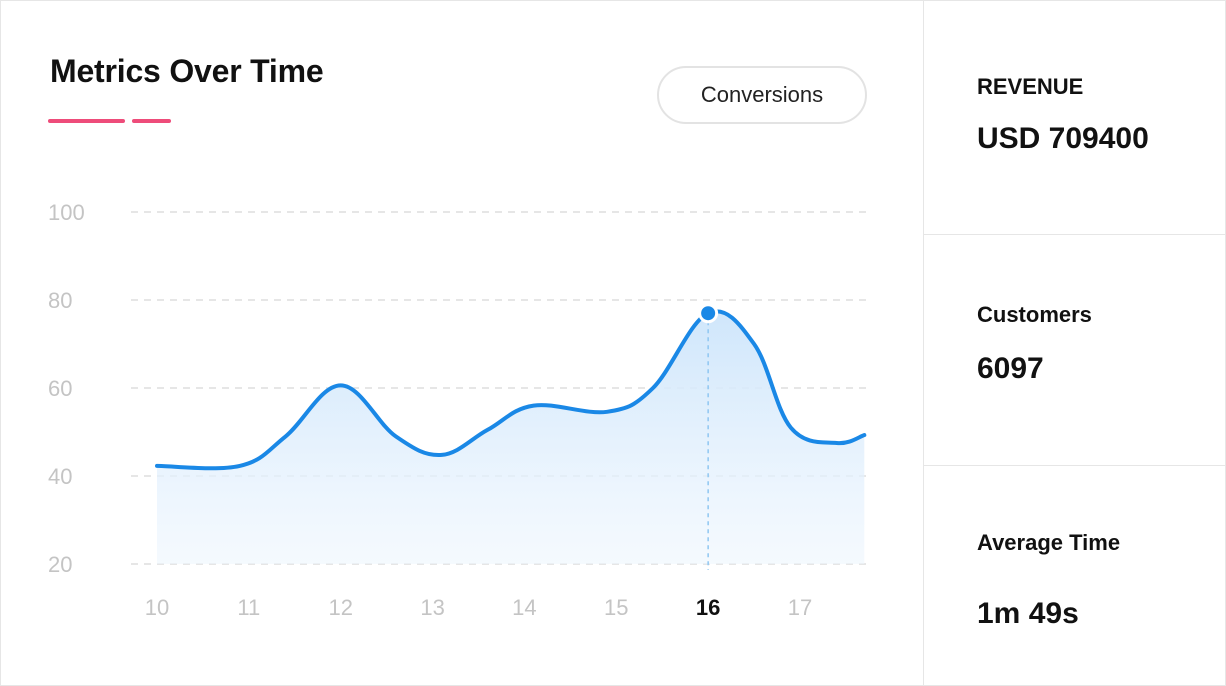  What do you see at coordinates (1010, 368) in the screenshot?
I see `stat-value: 6097` at bounding box center [1010, 368].